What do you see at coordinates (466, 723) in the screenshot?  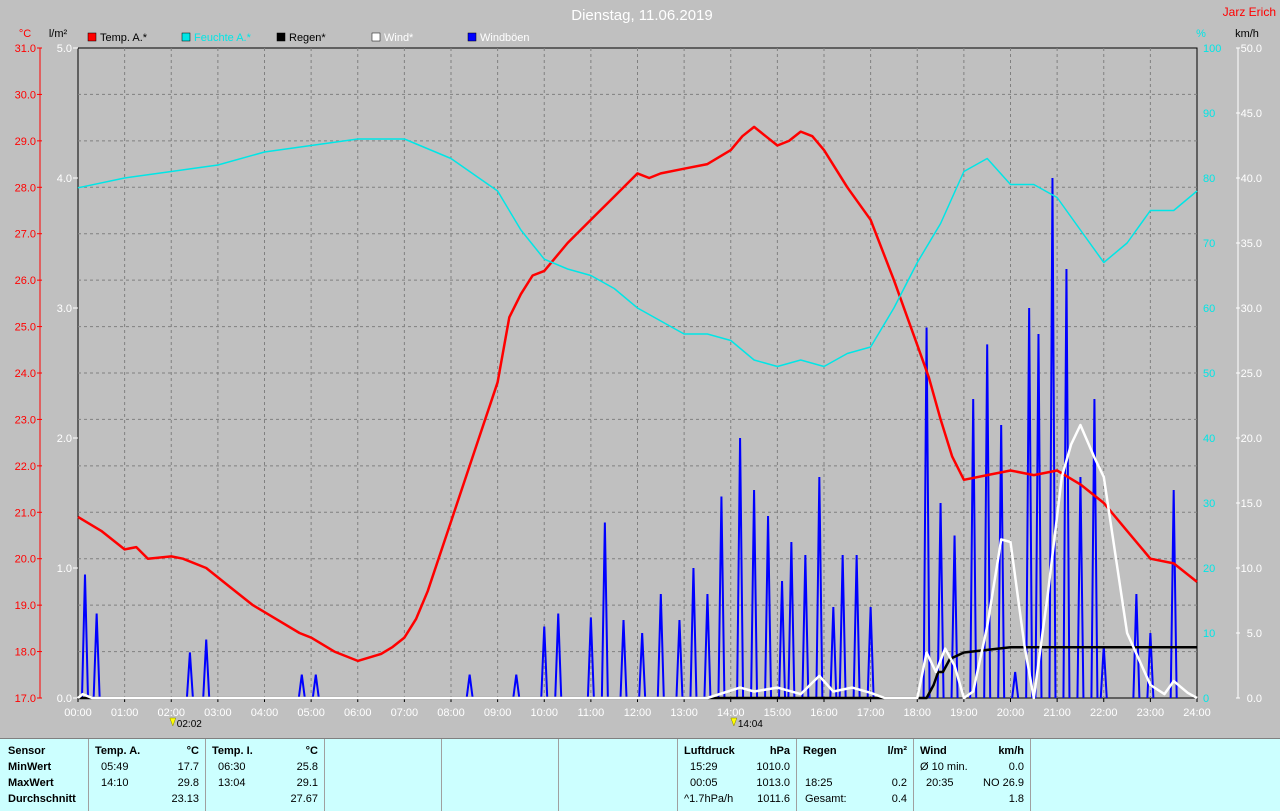 I see `time-markers: 02:02 14:04` at bounding box center [466, 723].